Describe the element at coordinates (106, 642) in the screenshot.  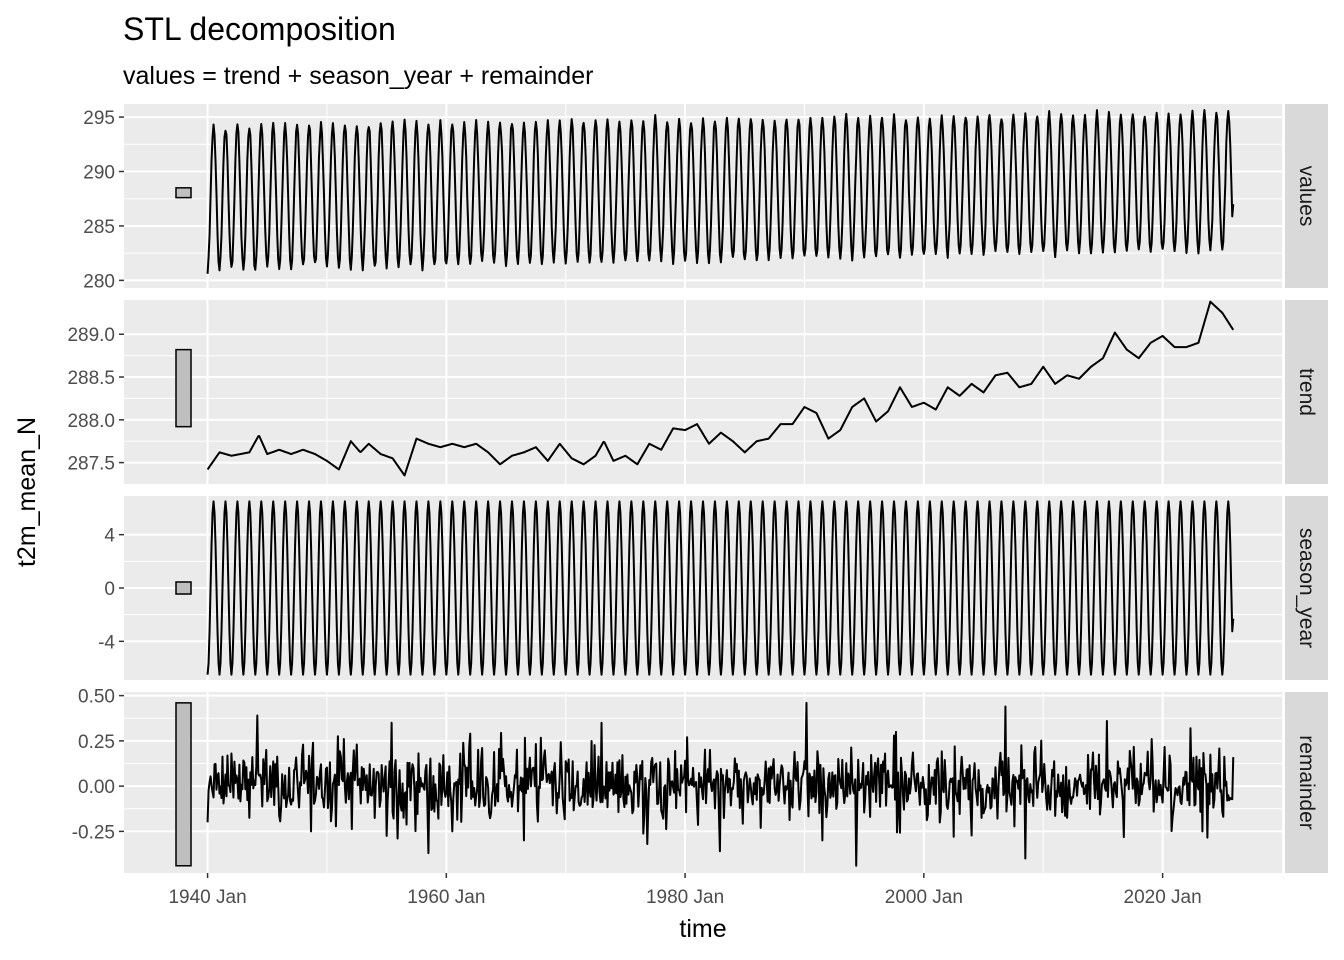
I see `y-tick-label: -4` at that location.